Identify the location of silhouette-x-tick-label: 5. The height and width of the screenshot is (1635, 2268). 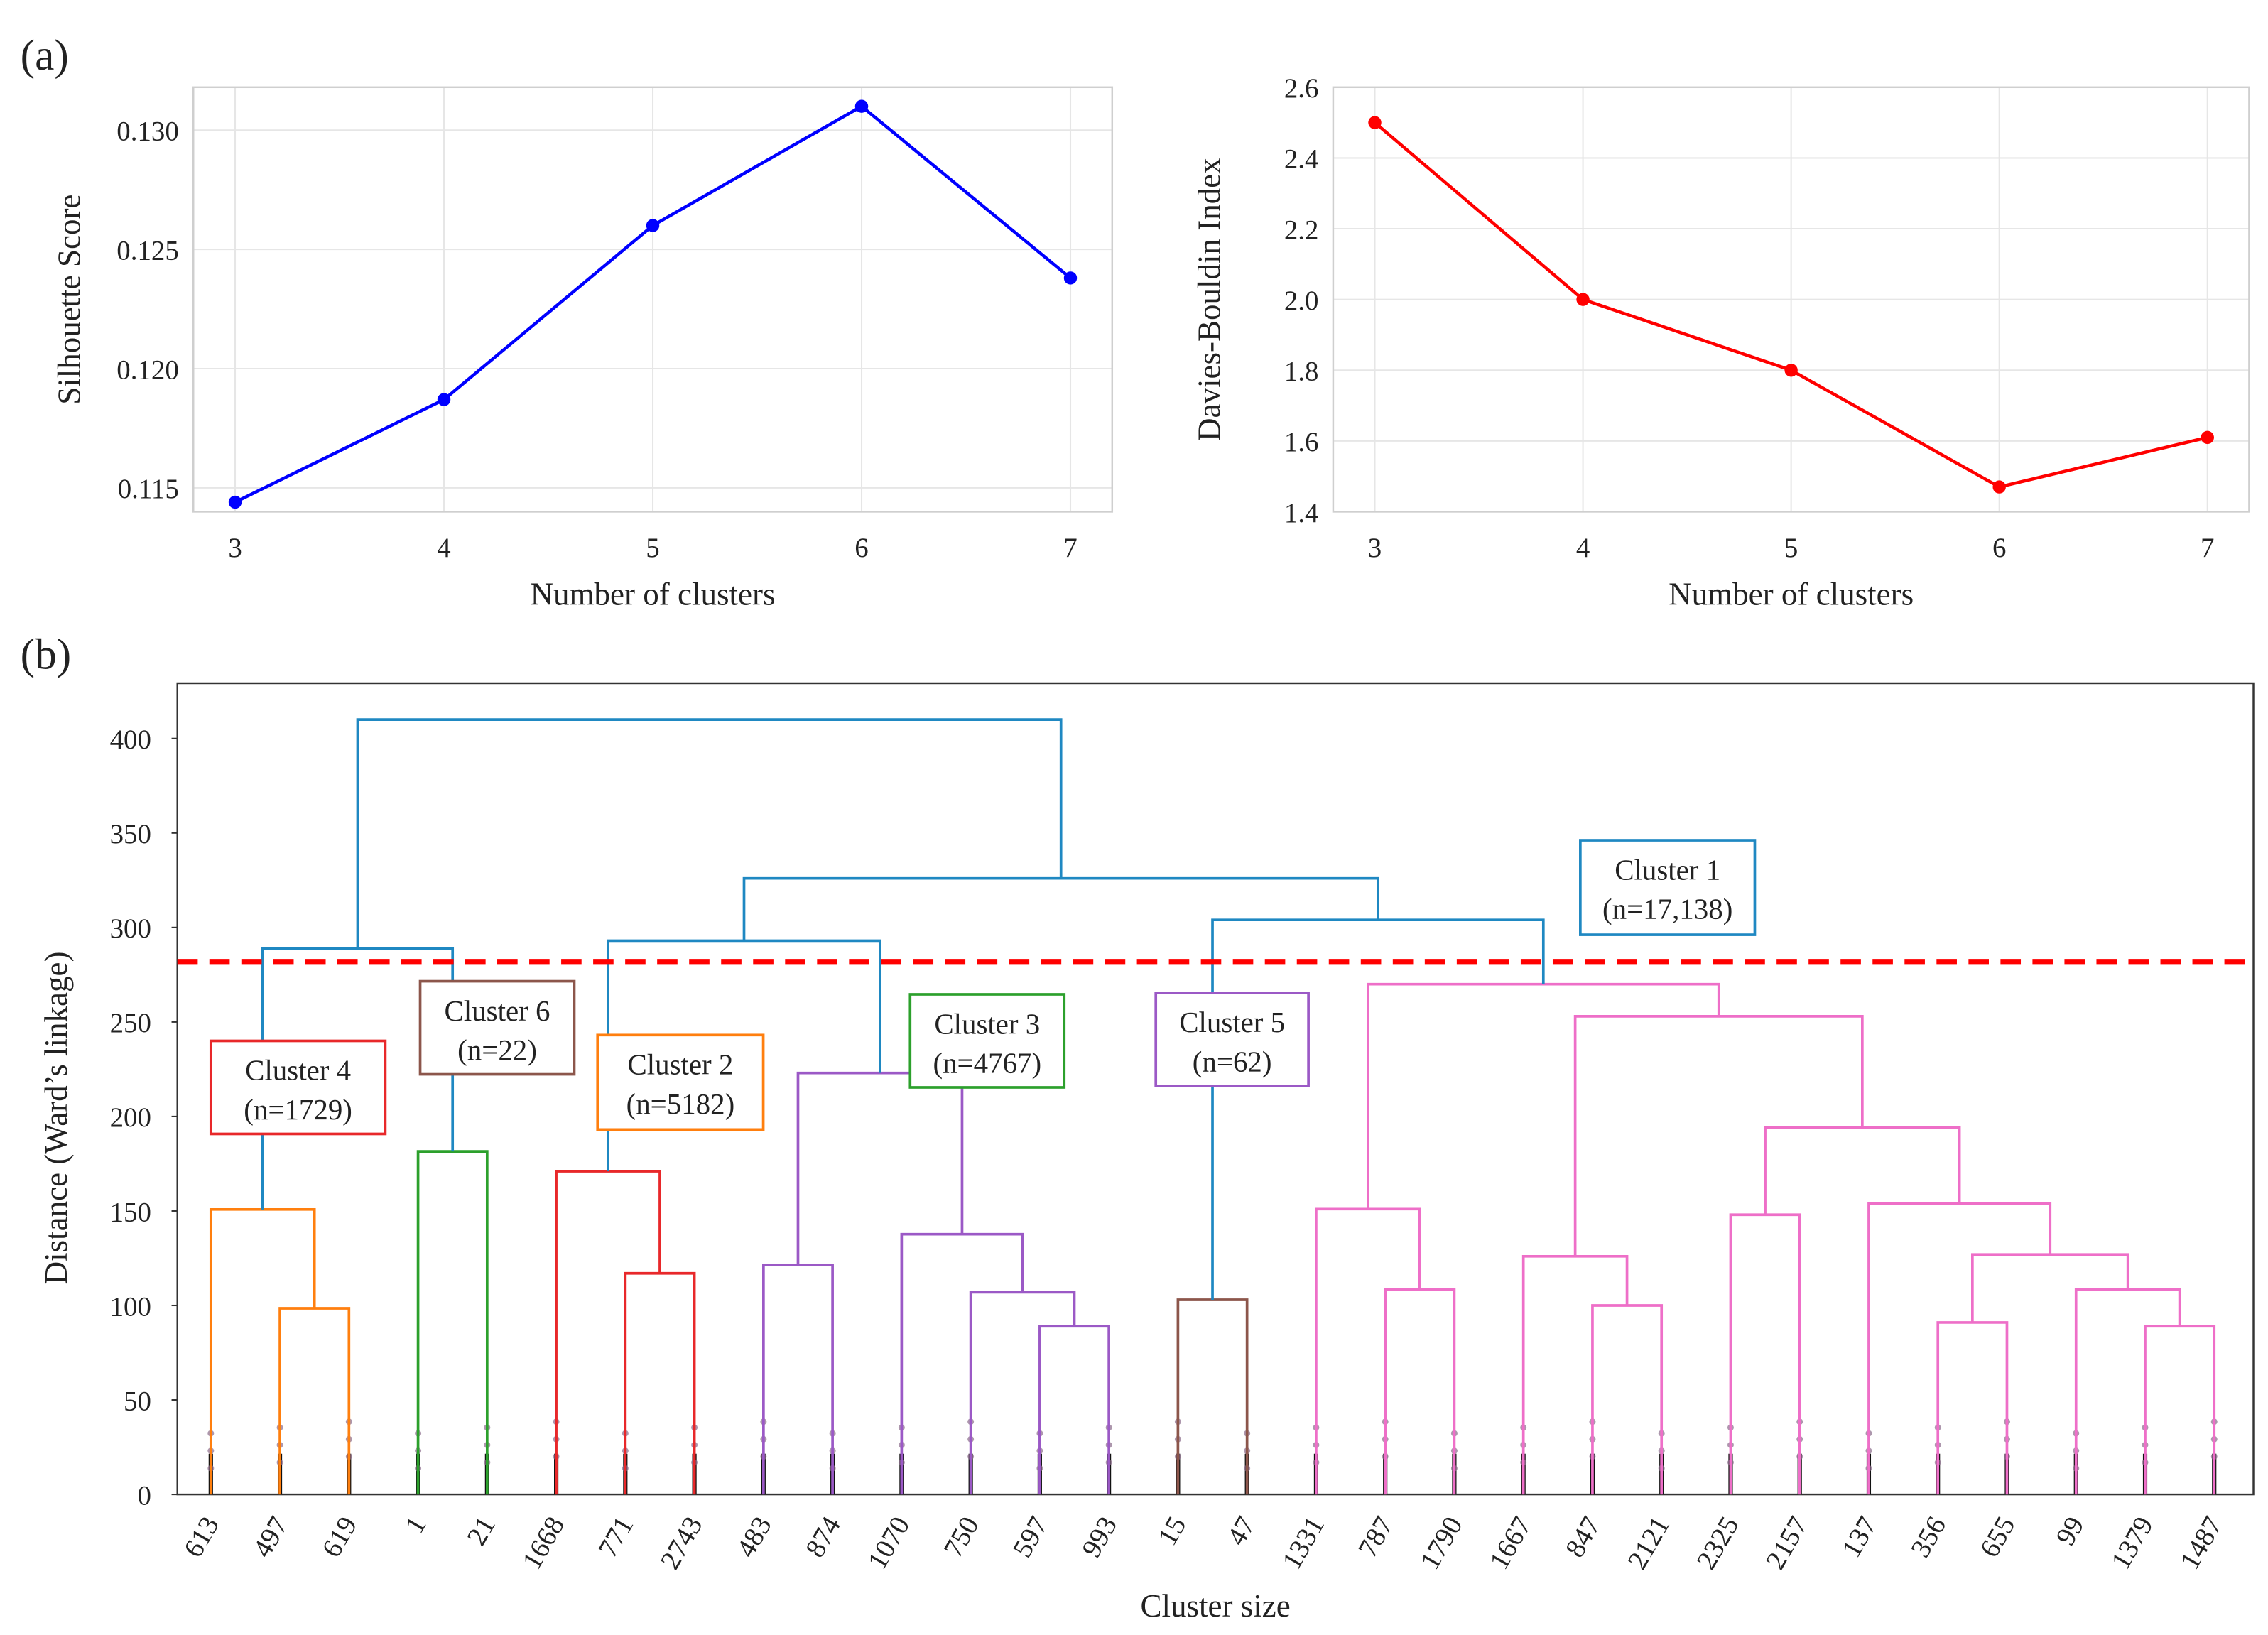
(652, 548).